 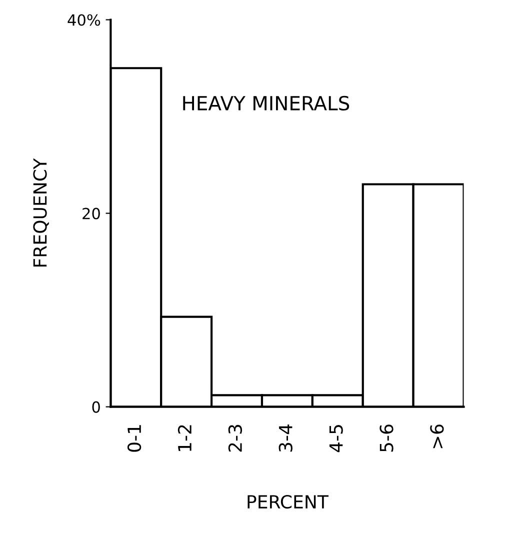 What do you see at coordinates (288, 501) in the screenshot?
I see `x-axis-title: PERCENT` at bounding box center [288, 501].